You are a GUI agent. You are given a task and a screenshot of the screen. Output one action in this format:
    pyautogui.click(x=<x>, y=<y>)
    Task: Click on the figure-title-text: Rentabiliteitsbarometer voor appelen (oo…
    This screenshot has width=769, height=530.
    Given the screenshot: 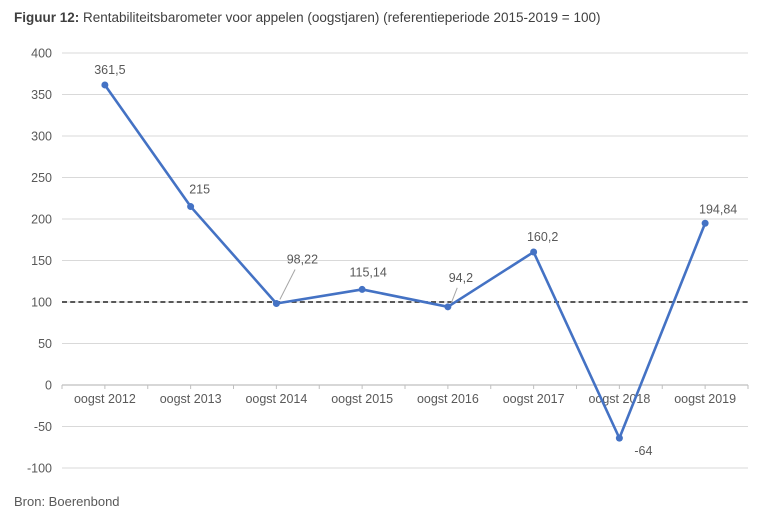 What is the action you would take?
    pyautogui.click(x=340, y=17)
    